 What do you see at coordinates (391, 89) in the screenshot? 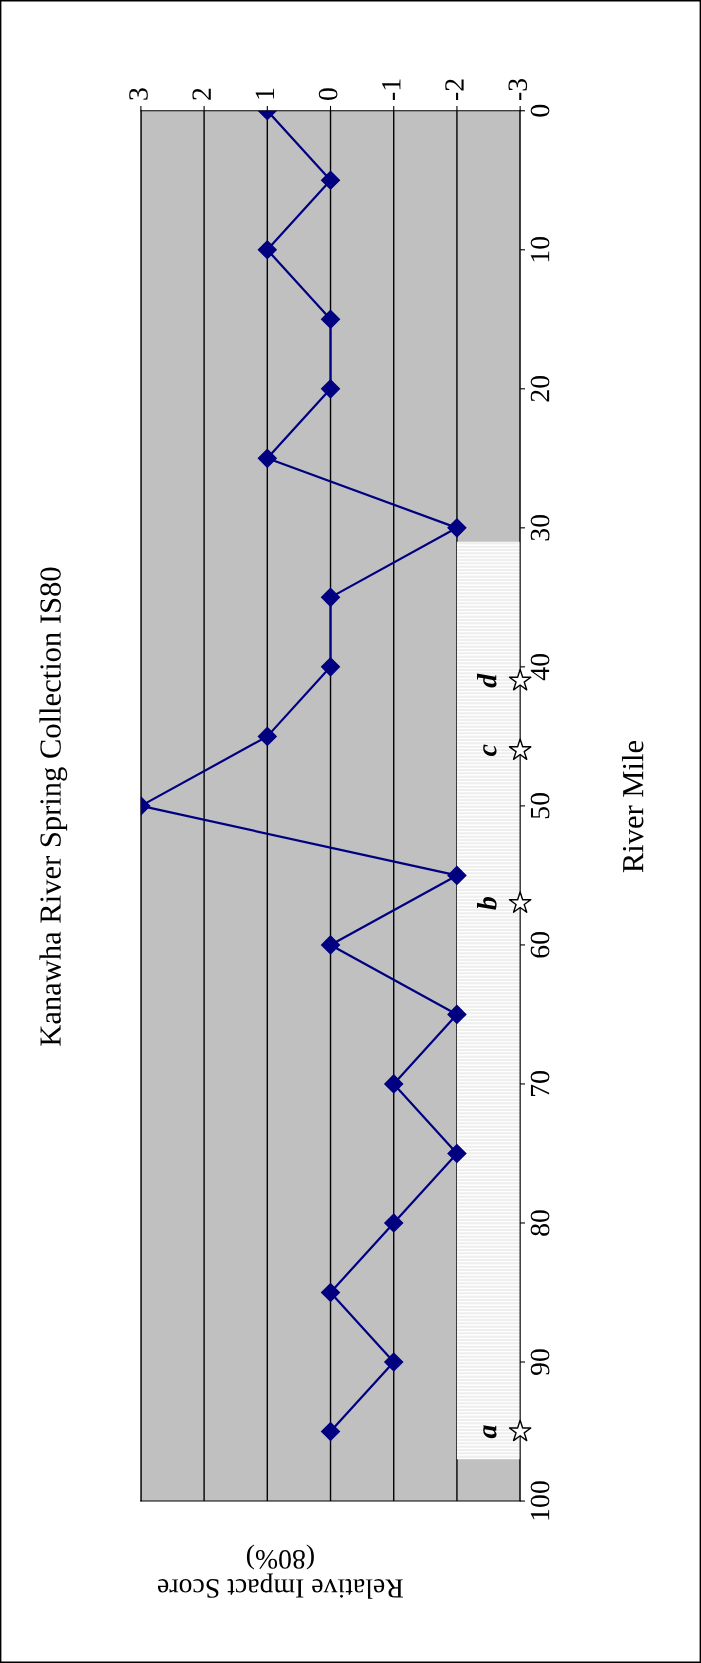
I see `x-tick-label: -1` at bounding box center [391, 89].